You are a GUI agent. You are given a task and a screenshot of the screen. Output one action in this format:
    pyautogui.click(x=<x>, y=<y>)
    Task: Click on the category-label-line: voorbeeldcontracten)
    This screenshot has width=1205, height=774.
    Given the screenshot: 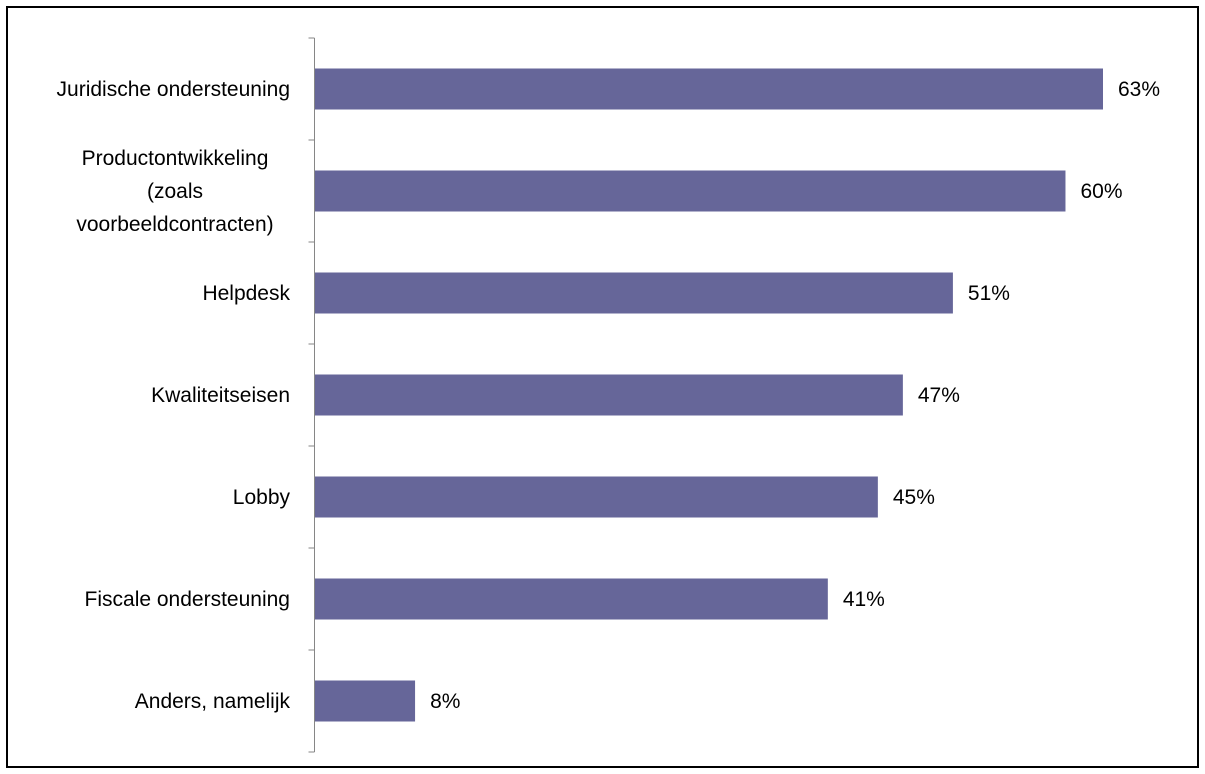 What is the action you would take?
    pyautogui.click(x=174, y=224)
    